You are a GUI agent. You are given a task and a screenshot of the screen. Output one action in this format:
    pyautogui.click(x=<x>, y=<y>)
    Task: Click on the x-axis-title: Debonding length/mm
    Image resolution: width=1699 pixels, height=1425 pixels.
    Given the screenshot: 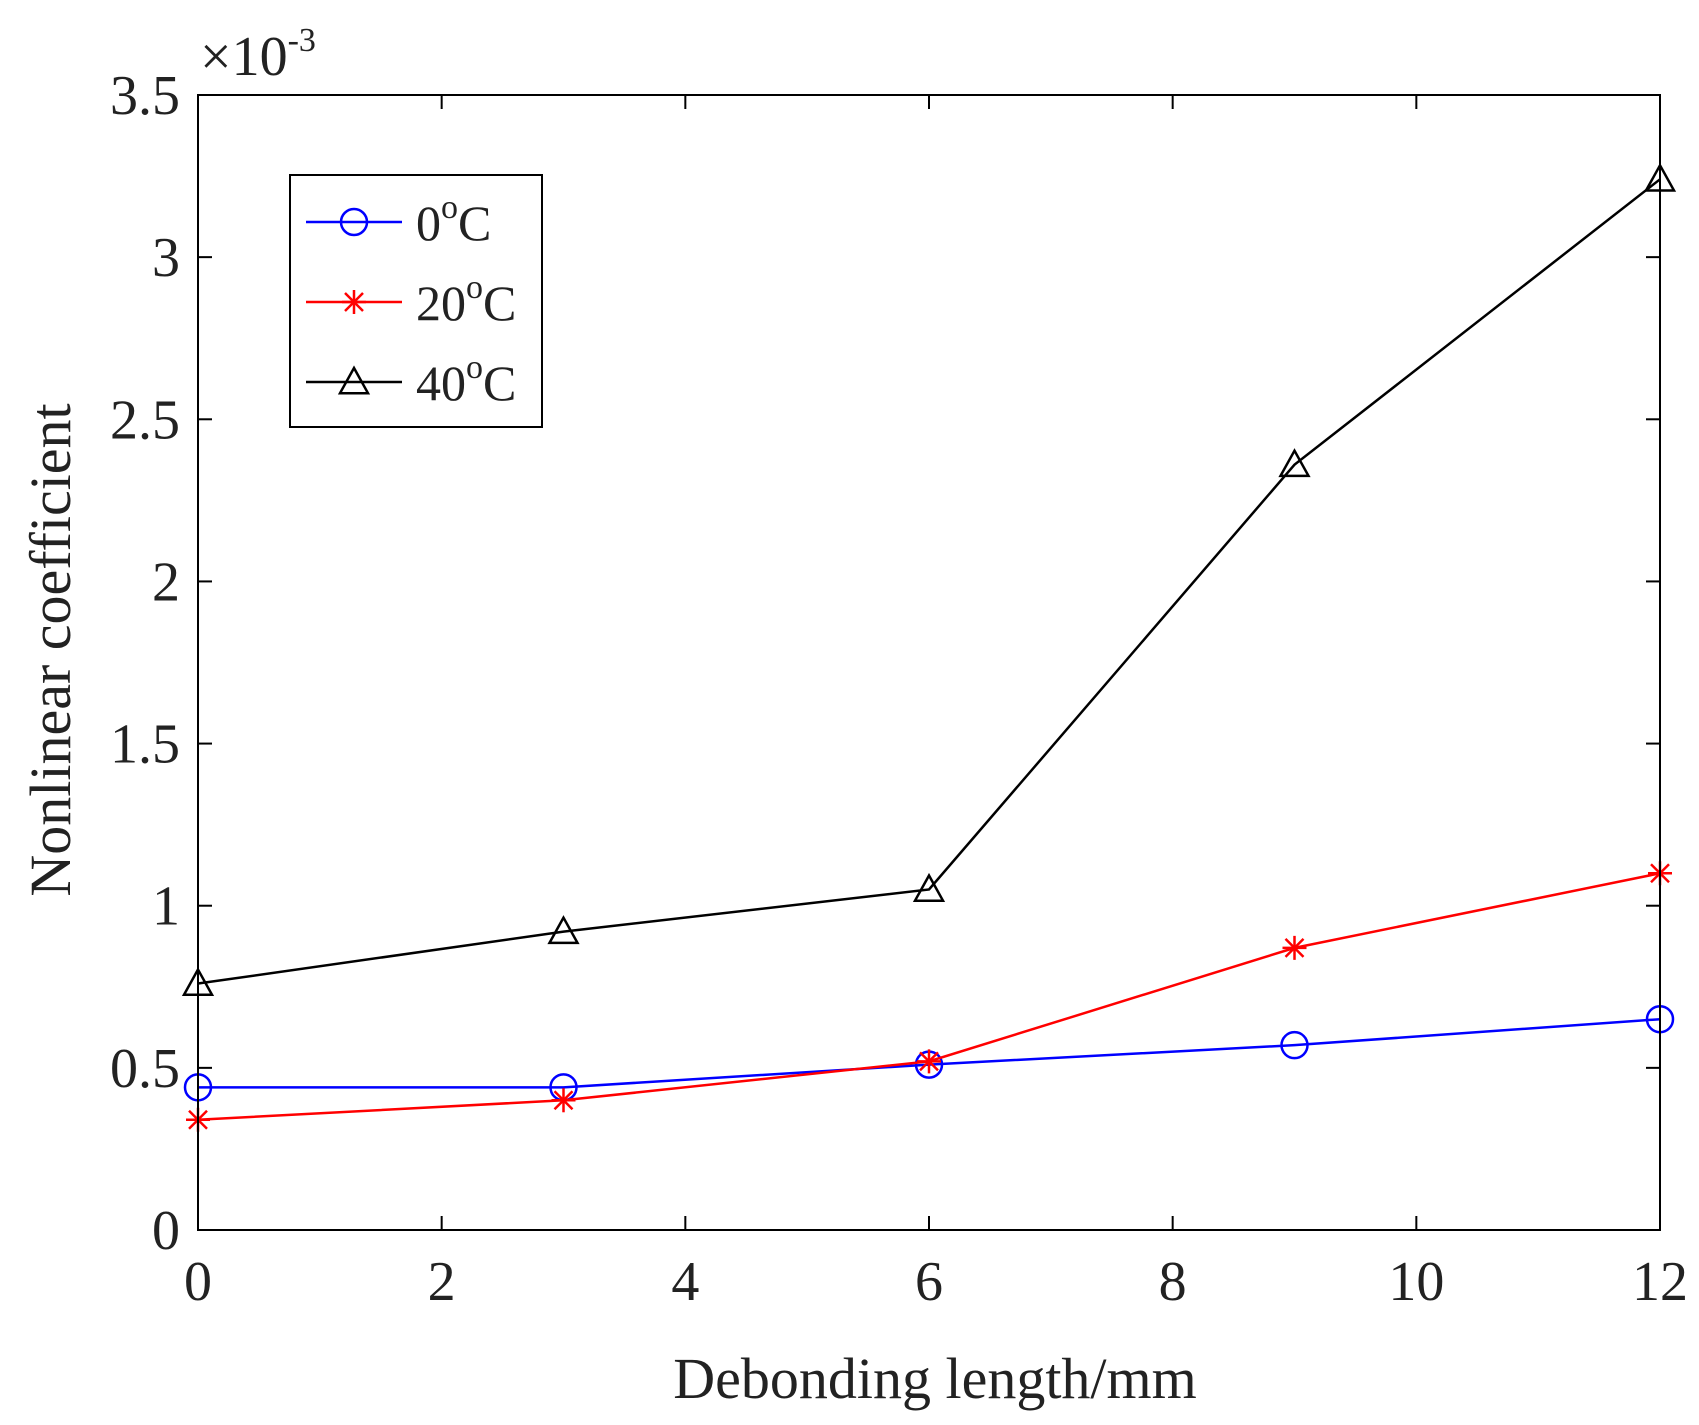 What is the action you would take?
    pyautogui.click(x=935, y=1378)
    